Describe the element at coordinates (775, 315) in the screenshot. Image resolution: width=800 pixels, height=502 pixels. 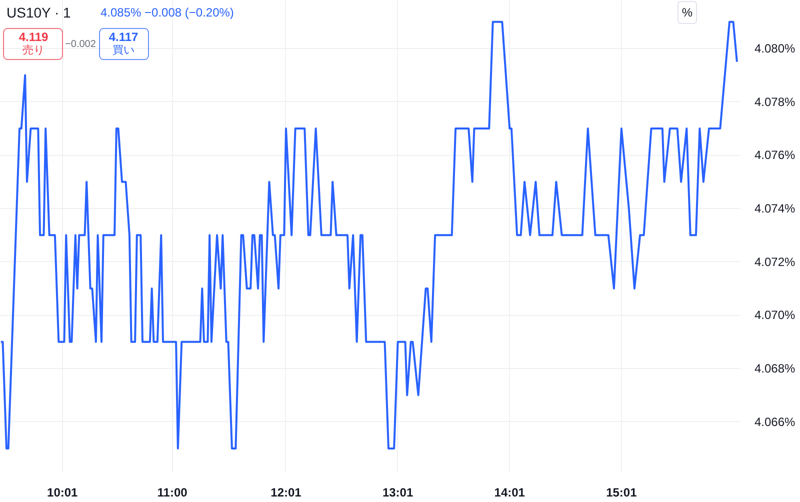
I see `y-tick-label: 4.070%` at that location.